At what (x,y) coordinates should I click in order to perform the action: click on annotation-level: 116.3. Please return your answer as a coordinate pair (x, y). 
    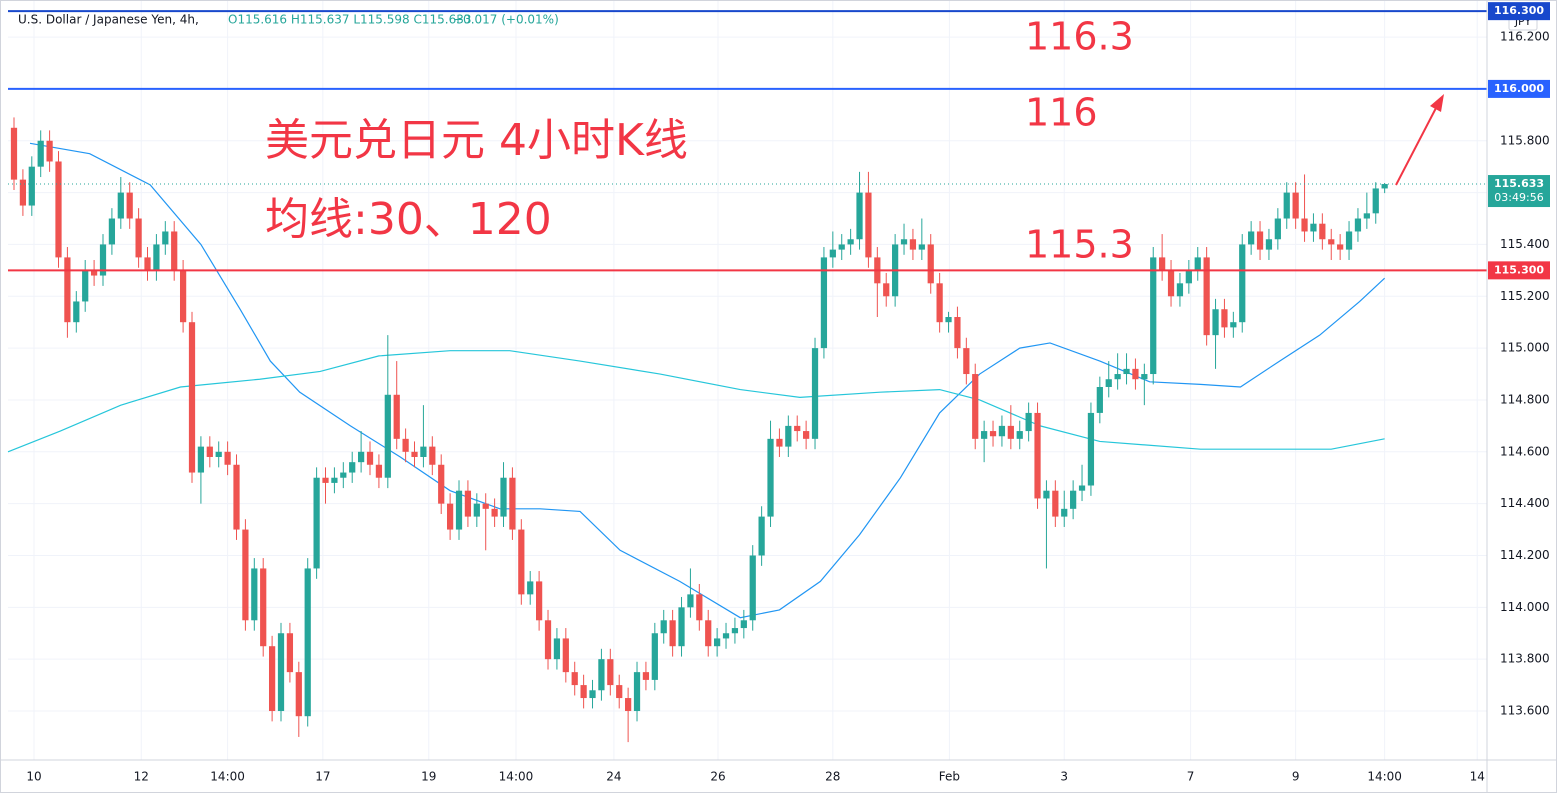
    Looking at the image, I should click on (1079, 37).